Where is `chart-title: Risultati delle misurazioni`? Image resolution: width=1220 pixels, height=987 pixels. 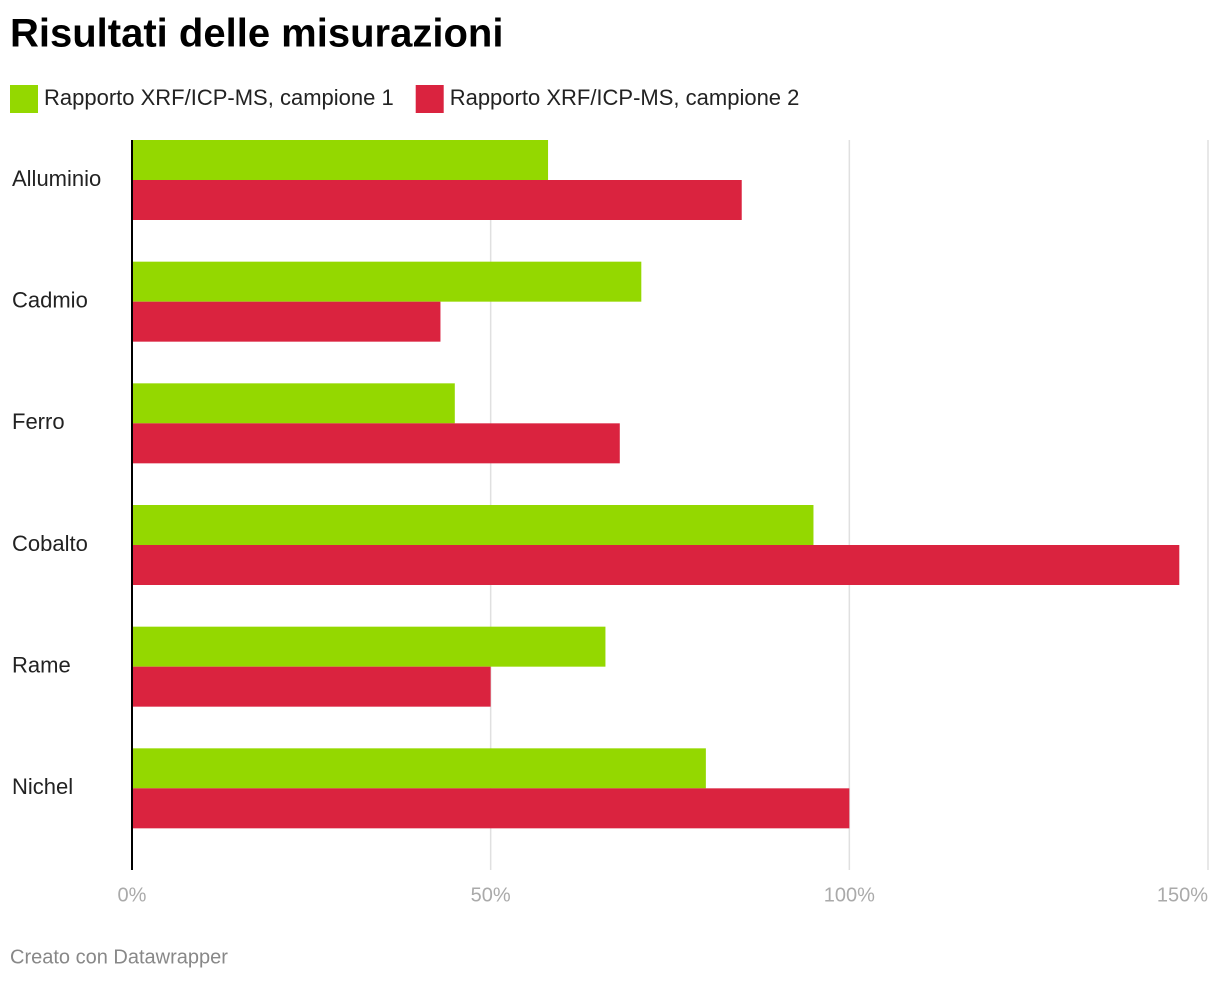 chart-title: Risultati delle misurazioni is located at coordinates (256, 34).